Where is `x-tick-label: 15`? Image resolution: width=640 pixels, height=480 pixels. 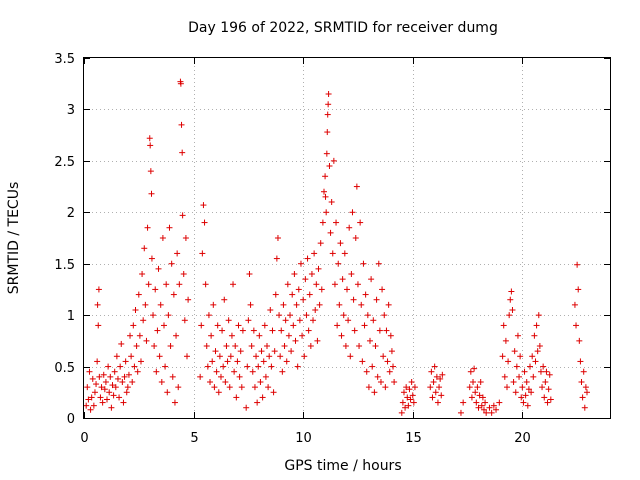
x-tick-label: 15 is located at coordinates (413, 438).